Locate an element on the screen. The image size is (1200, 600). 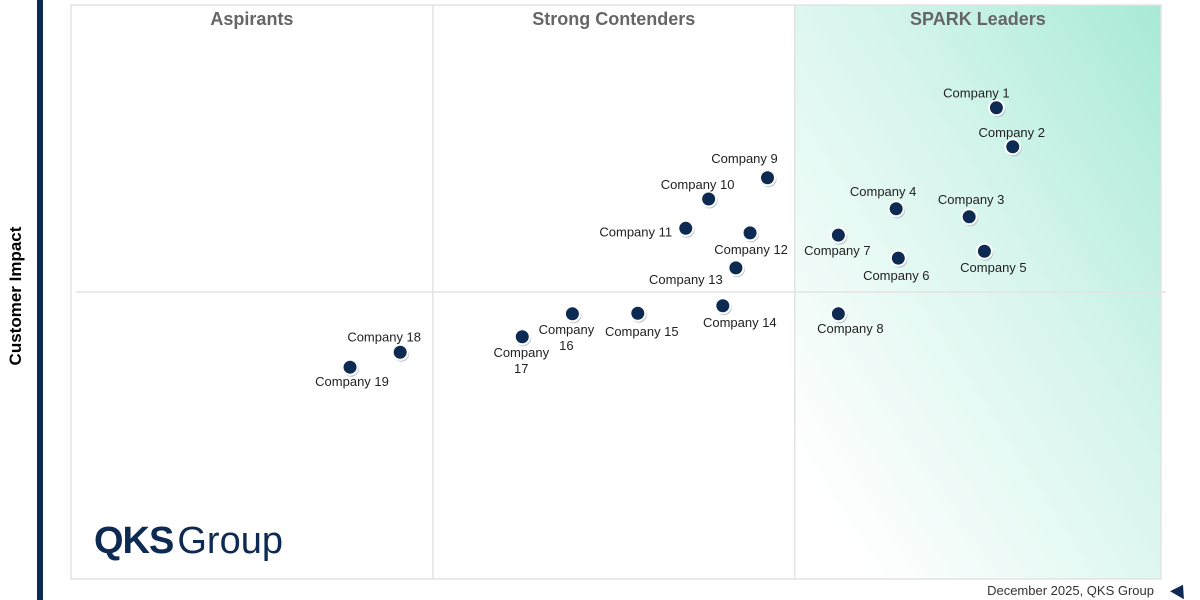
point-label: Company 11 is located at coordinates (635, 231).